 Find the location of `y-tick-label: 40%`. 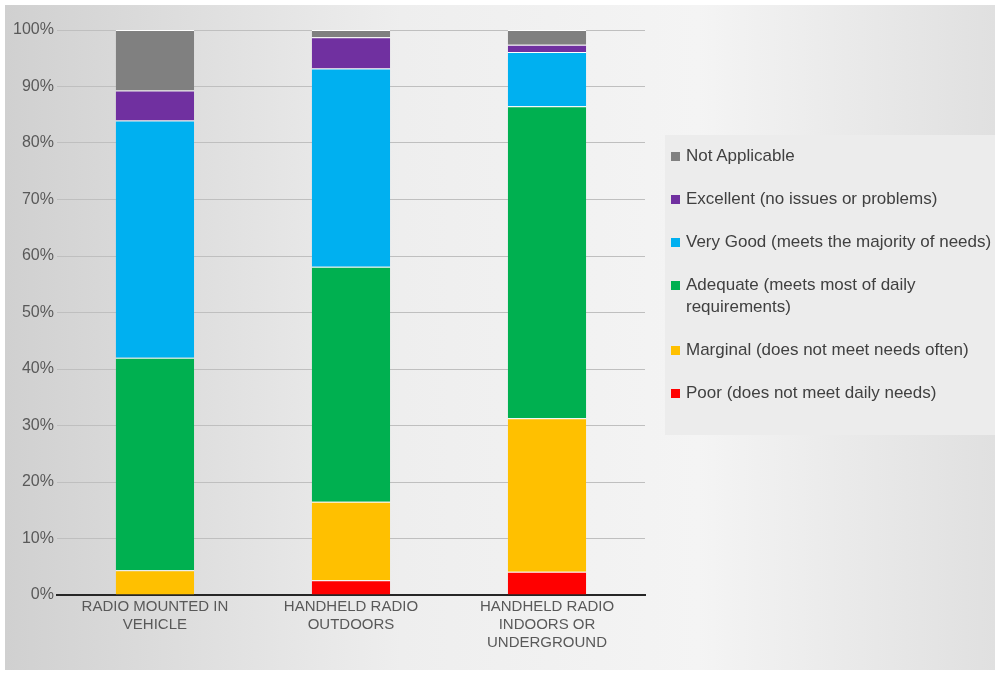

y-tick-label: 40% is located at coordinates (37, 368).